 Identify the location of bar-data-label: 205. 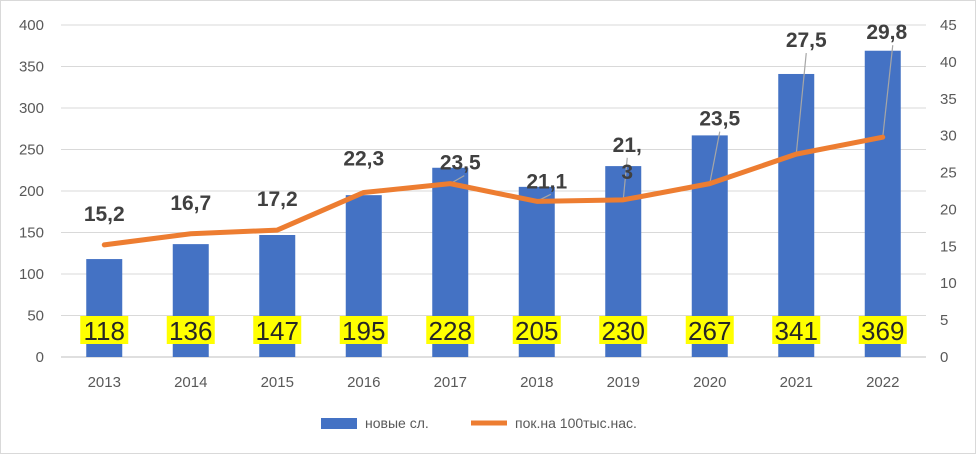
(536, 331).